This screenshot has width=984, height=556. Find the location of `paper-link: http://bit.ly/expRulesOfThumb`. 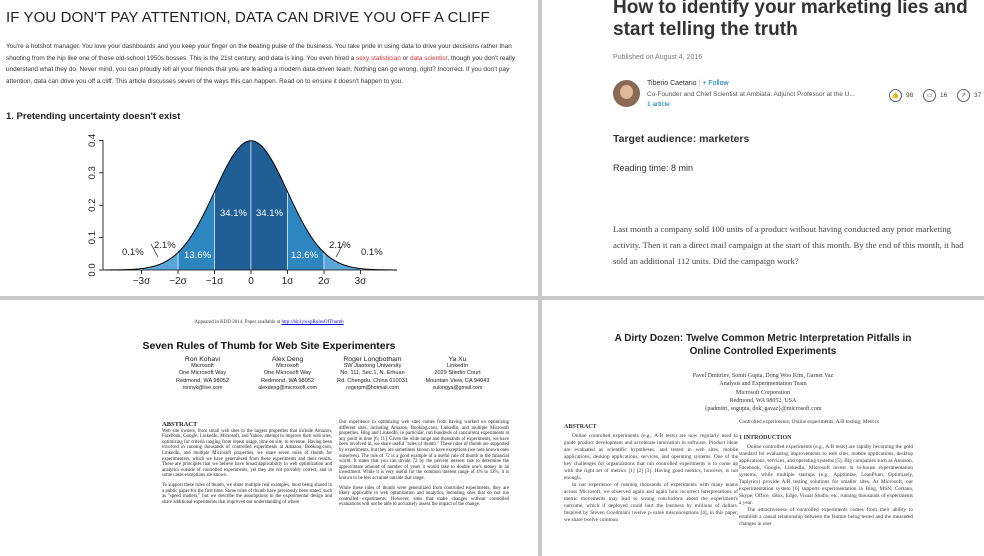

paper-link: http://bit.ly/expRulesOfThumb is located at coordinates (312, 322).